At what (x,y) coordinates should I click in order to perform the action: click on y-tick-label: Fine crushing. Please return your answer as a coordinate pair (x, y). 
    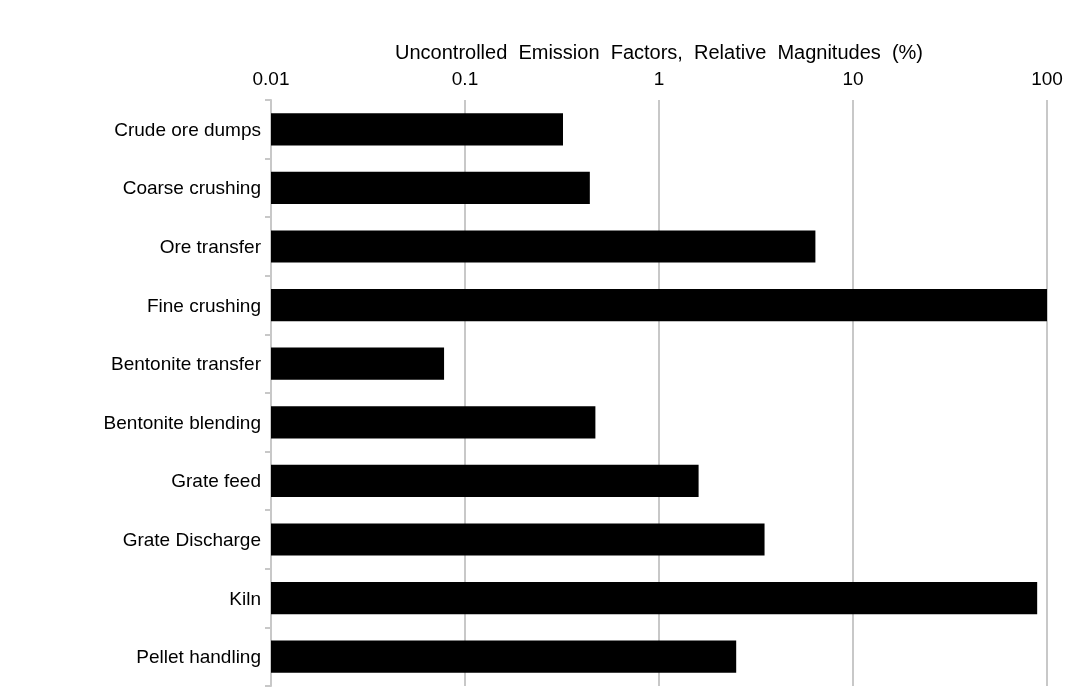
    Looking at the image, I should click on (203, 305).